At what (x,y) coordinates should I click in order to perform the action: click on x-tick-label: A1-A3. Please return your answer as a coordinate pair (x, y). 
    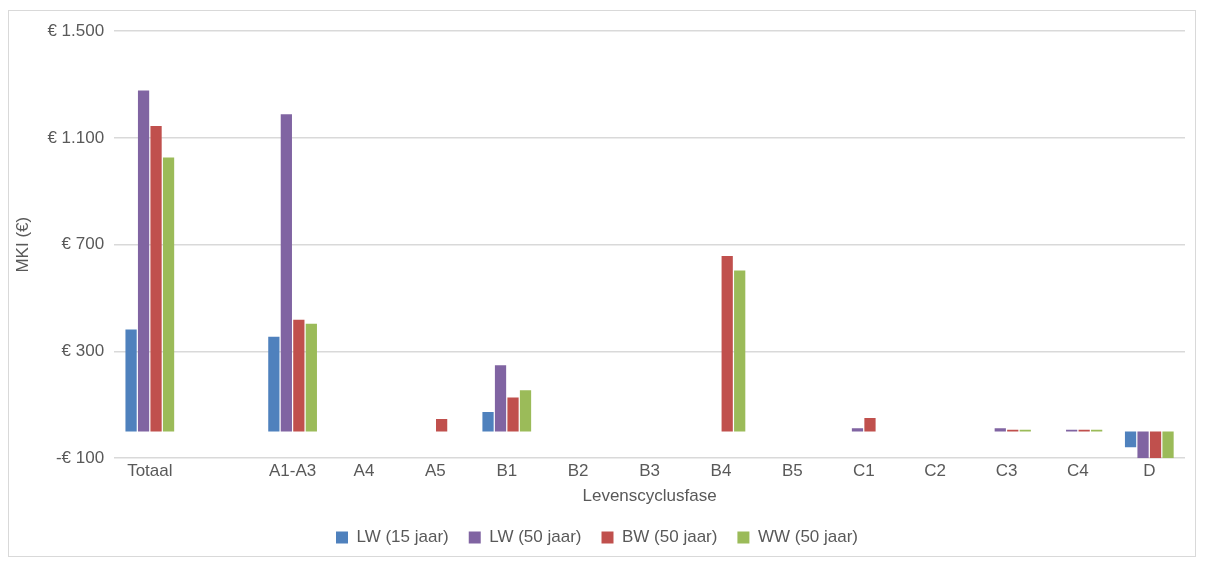
    Looking at the image, I should click on (292, 471).